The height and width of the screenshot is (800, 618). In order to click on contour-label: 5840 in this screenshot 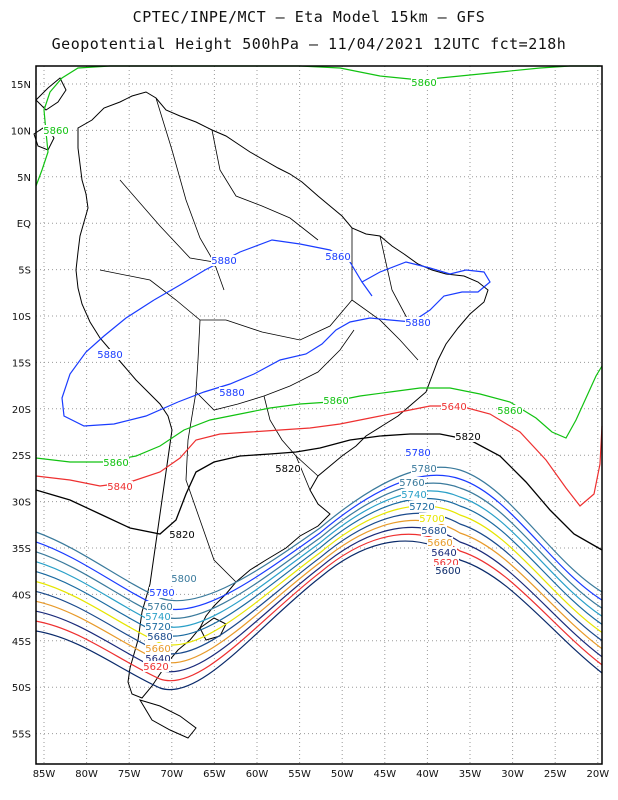, I will do `click(119, 487)`.